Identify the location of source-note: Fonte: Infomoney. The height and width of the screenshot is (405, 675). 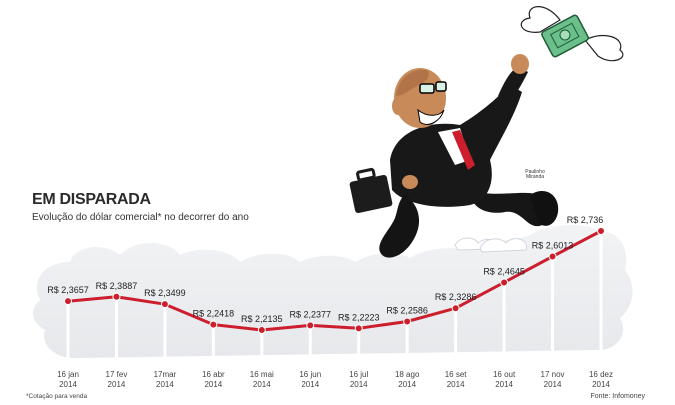
(617, 396).